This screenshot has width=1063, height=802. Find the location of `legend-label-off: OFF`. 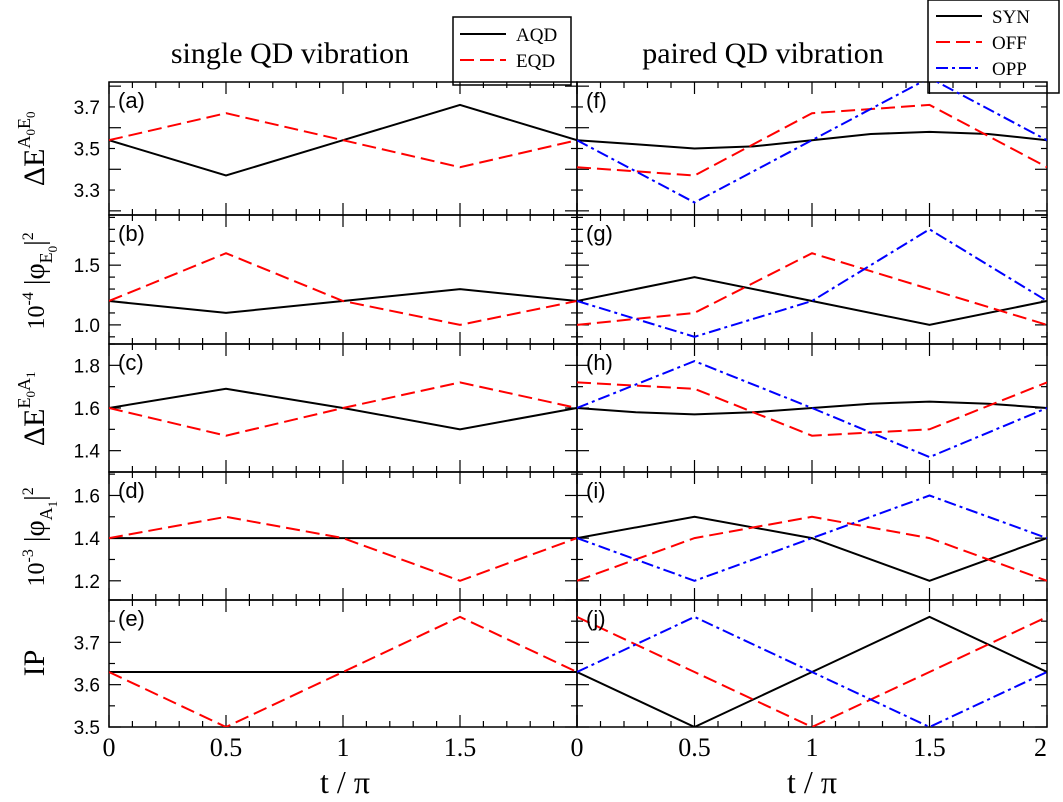

legend-label-off: OFF is located at coordinates (1009, 43).